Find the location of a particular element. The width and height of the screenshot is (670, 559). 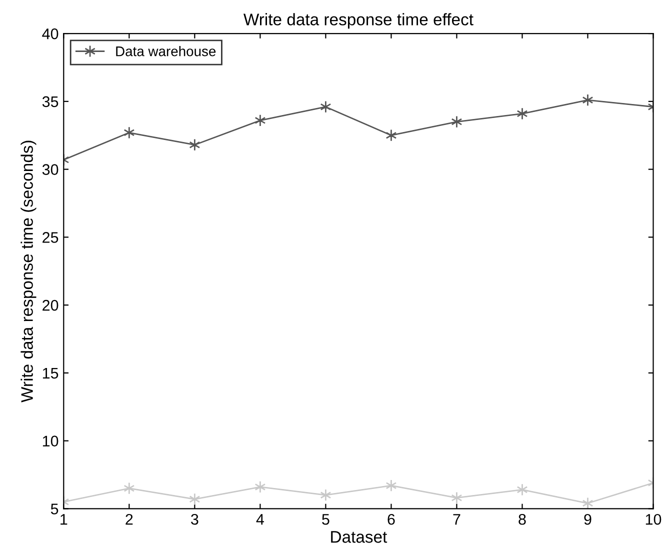

x-tick-label: 6 is located at coordinates (391, 519).